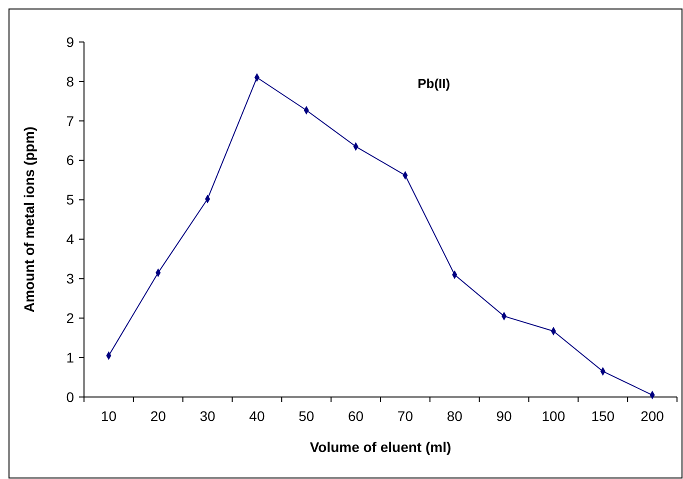 The width and height of the screenshot is (683, 479). I want to click on y-tick-label: 6, so click(70, 160).